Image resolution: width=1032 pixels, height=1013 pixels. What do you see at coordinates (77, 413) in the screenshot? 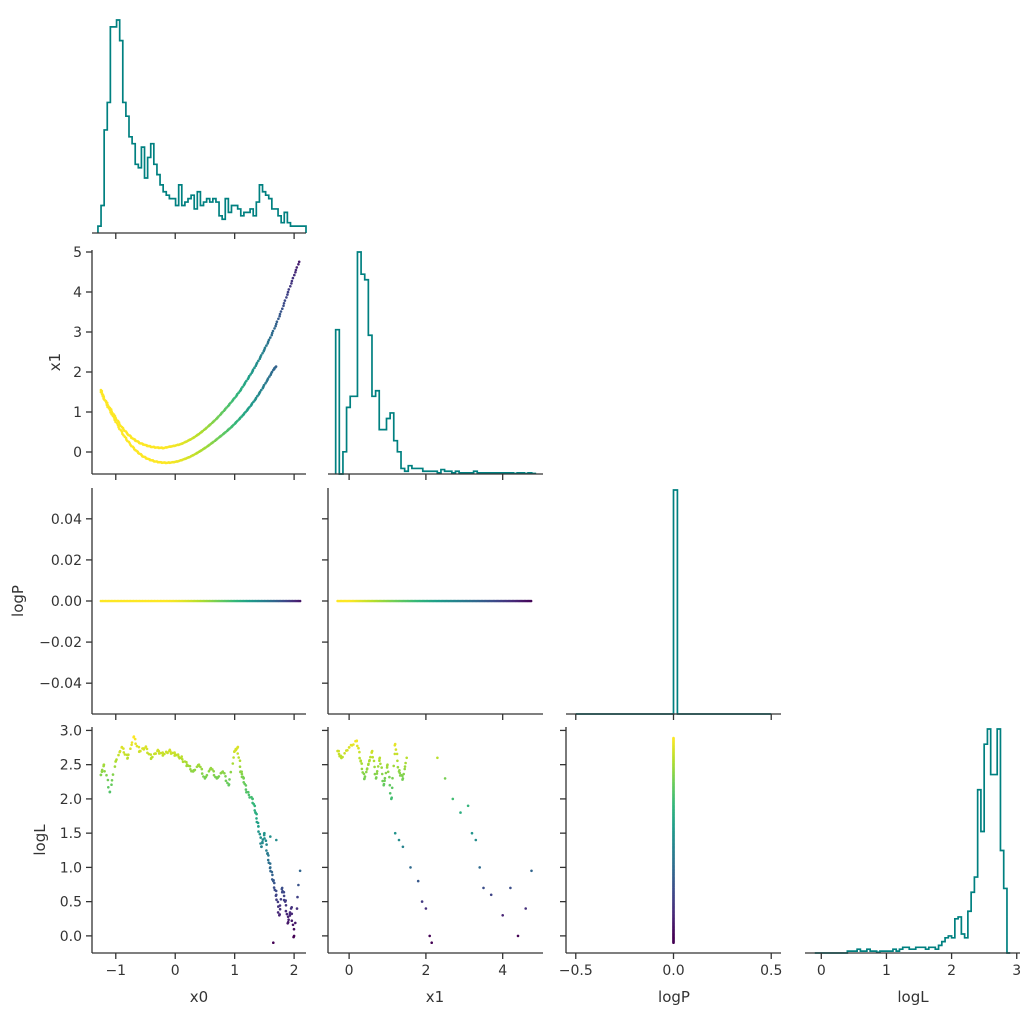
I see `y-tick-label: 1` at bounding box center [77, 413].